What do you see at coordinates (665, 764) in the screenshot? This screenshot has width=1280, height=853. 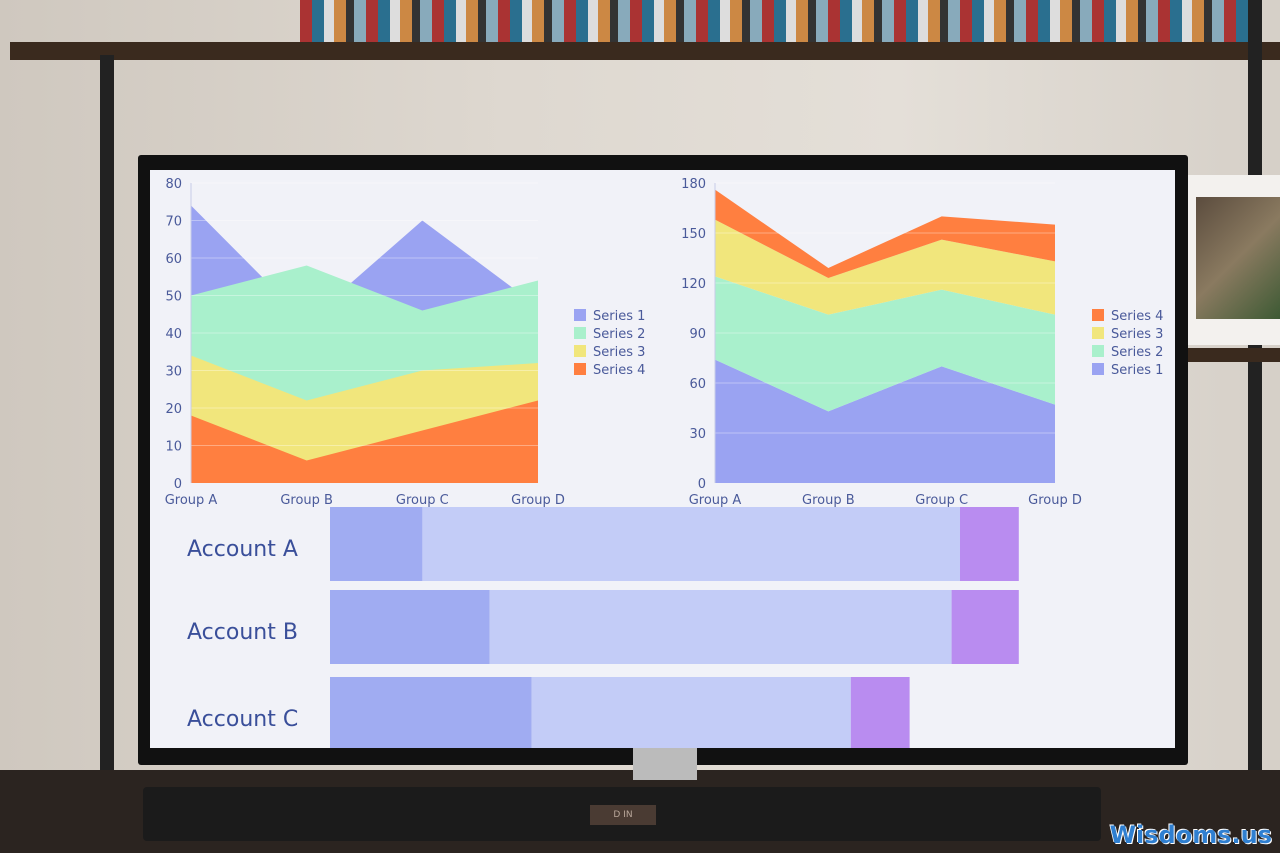 I see `tv-stand` at bounding box center [665, 764].